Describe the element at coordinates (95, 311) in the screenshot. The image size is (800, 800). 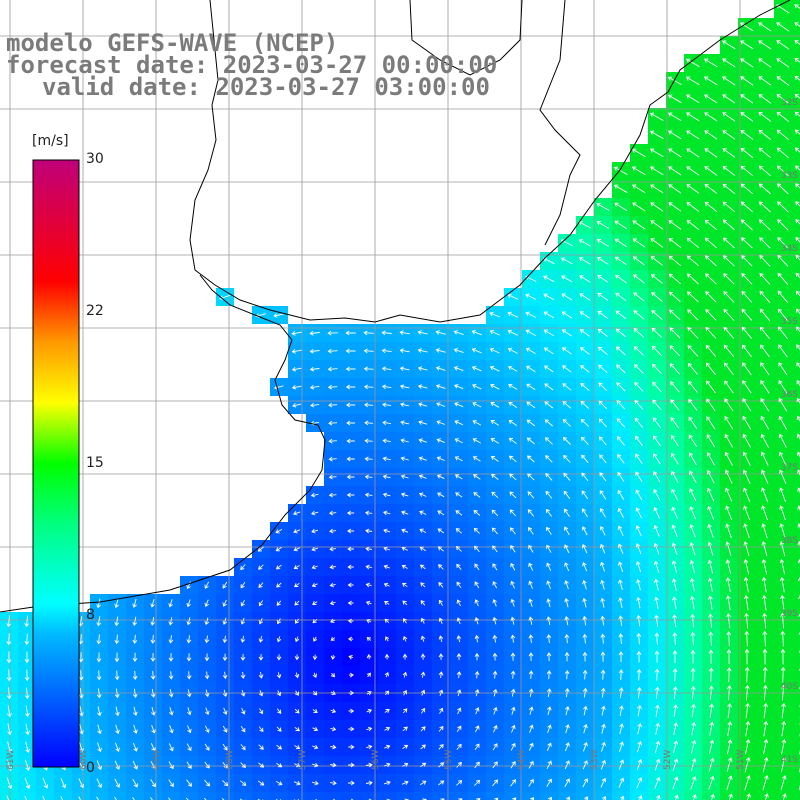
I see `colorbar-tick-22: 22` at that location.